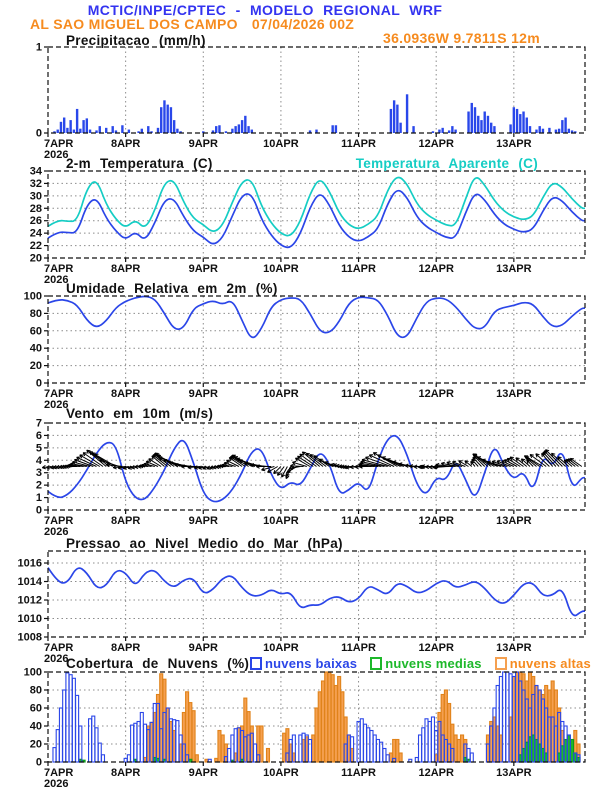  I want to click on y-tick-label: 20, so click(36, 259).